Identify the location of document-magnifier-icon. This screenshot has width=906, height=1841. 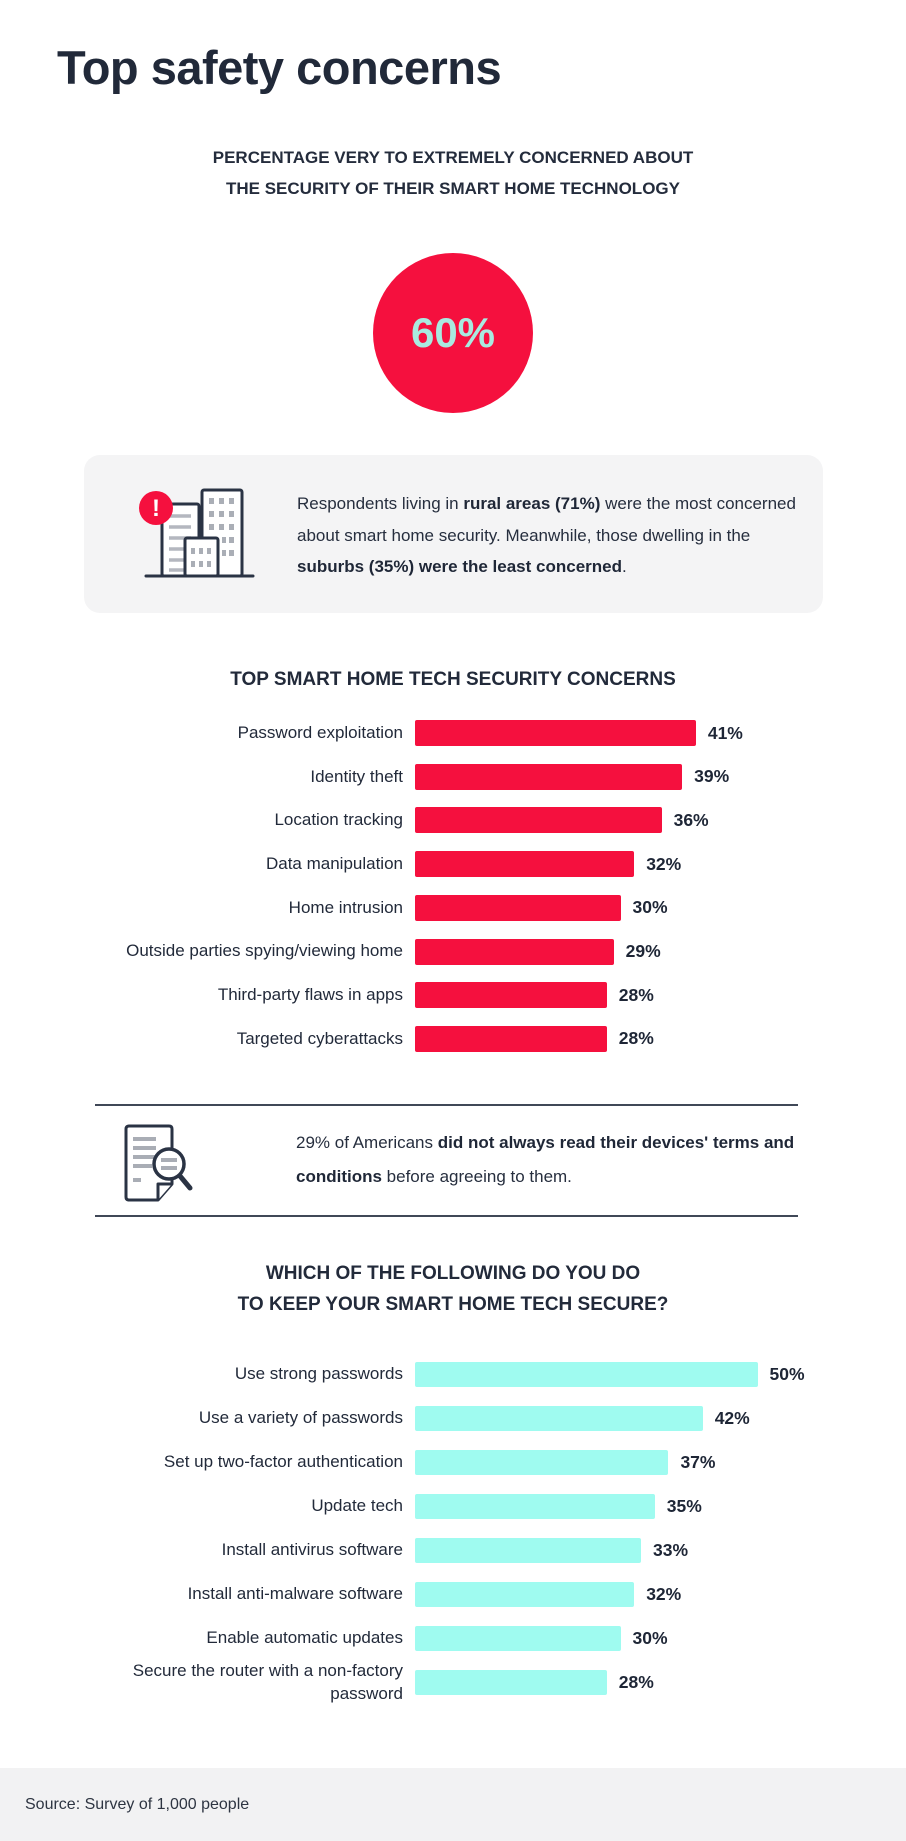
(158, 1163).